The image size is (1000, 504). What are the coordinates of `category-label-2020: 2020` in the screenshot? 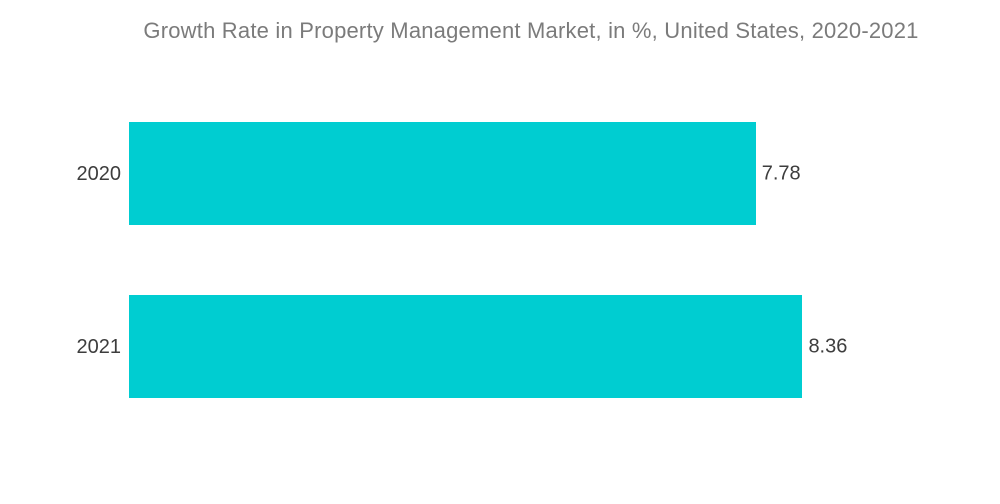 It's located at (99, 174).